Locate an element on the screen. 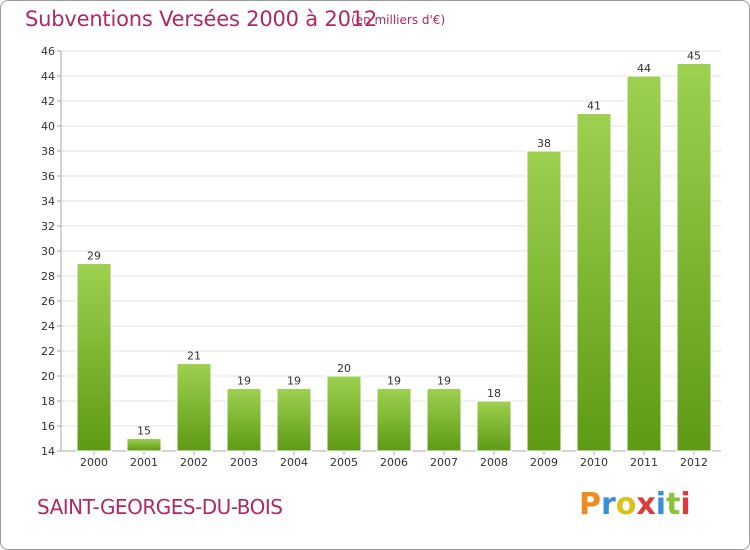  bar-value-label: 38 is located at coordinates (544, 143).